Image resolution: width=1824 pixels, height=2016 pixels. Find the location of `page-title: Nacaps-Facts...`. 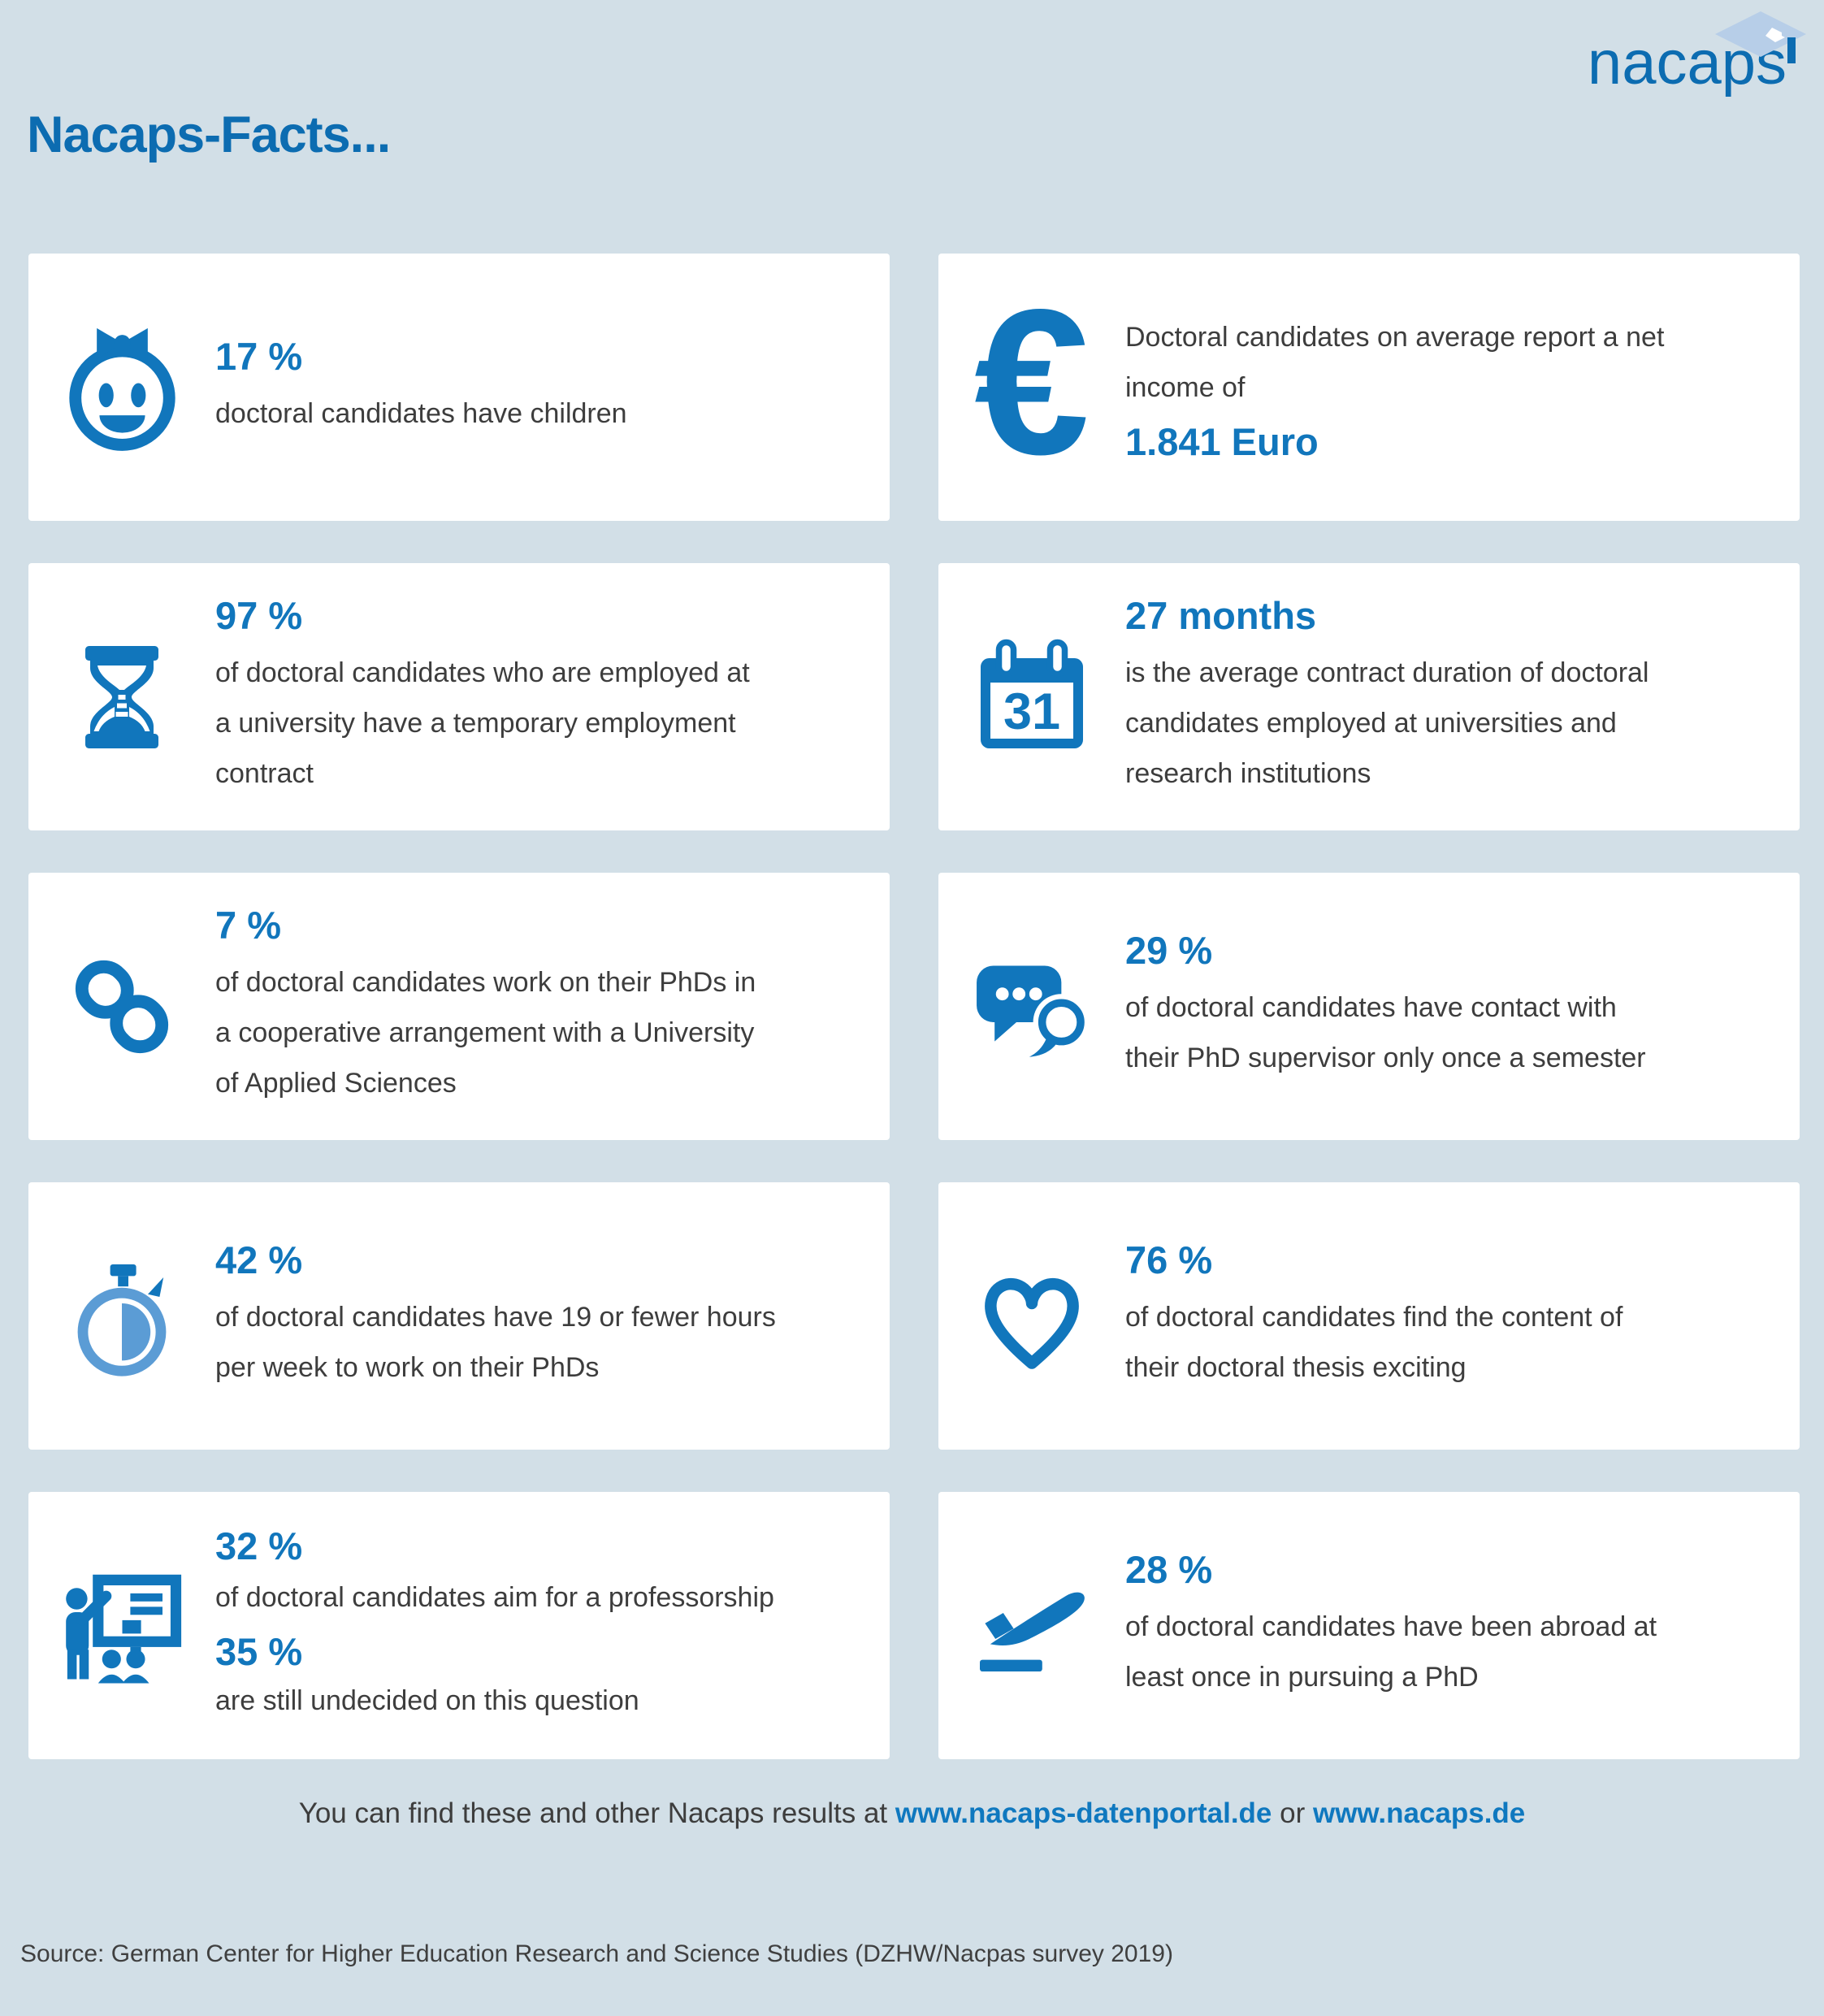

page-title: Nacaps-Facts... is located at coordinates (209, 134).